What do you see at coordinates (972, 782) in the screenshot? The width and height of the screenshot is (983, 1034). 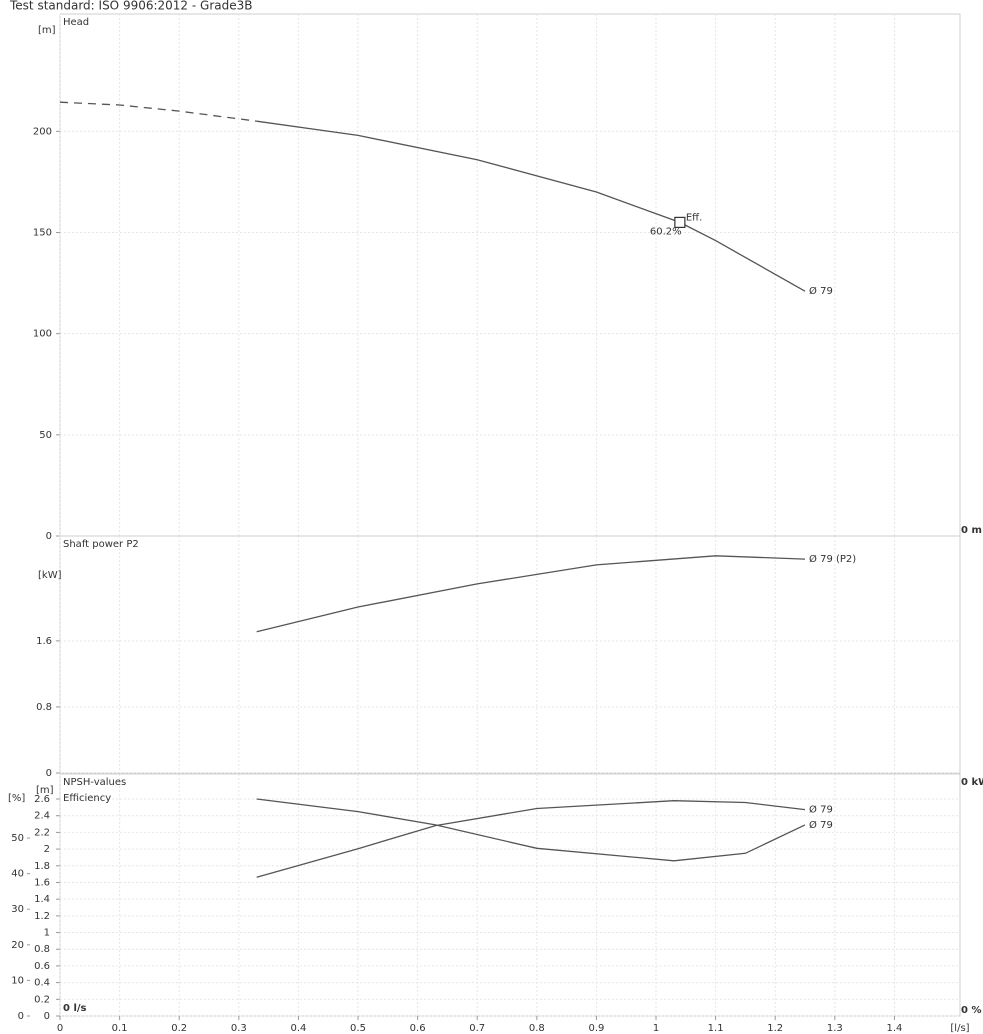 I see `zero-label: 0 kW` at bounding box center [972, 782].